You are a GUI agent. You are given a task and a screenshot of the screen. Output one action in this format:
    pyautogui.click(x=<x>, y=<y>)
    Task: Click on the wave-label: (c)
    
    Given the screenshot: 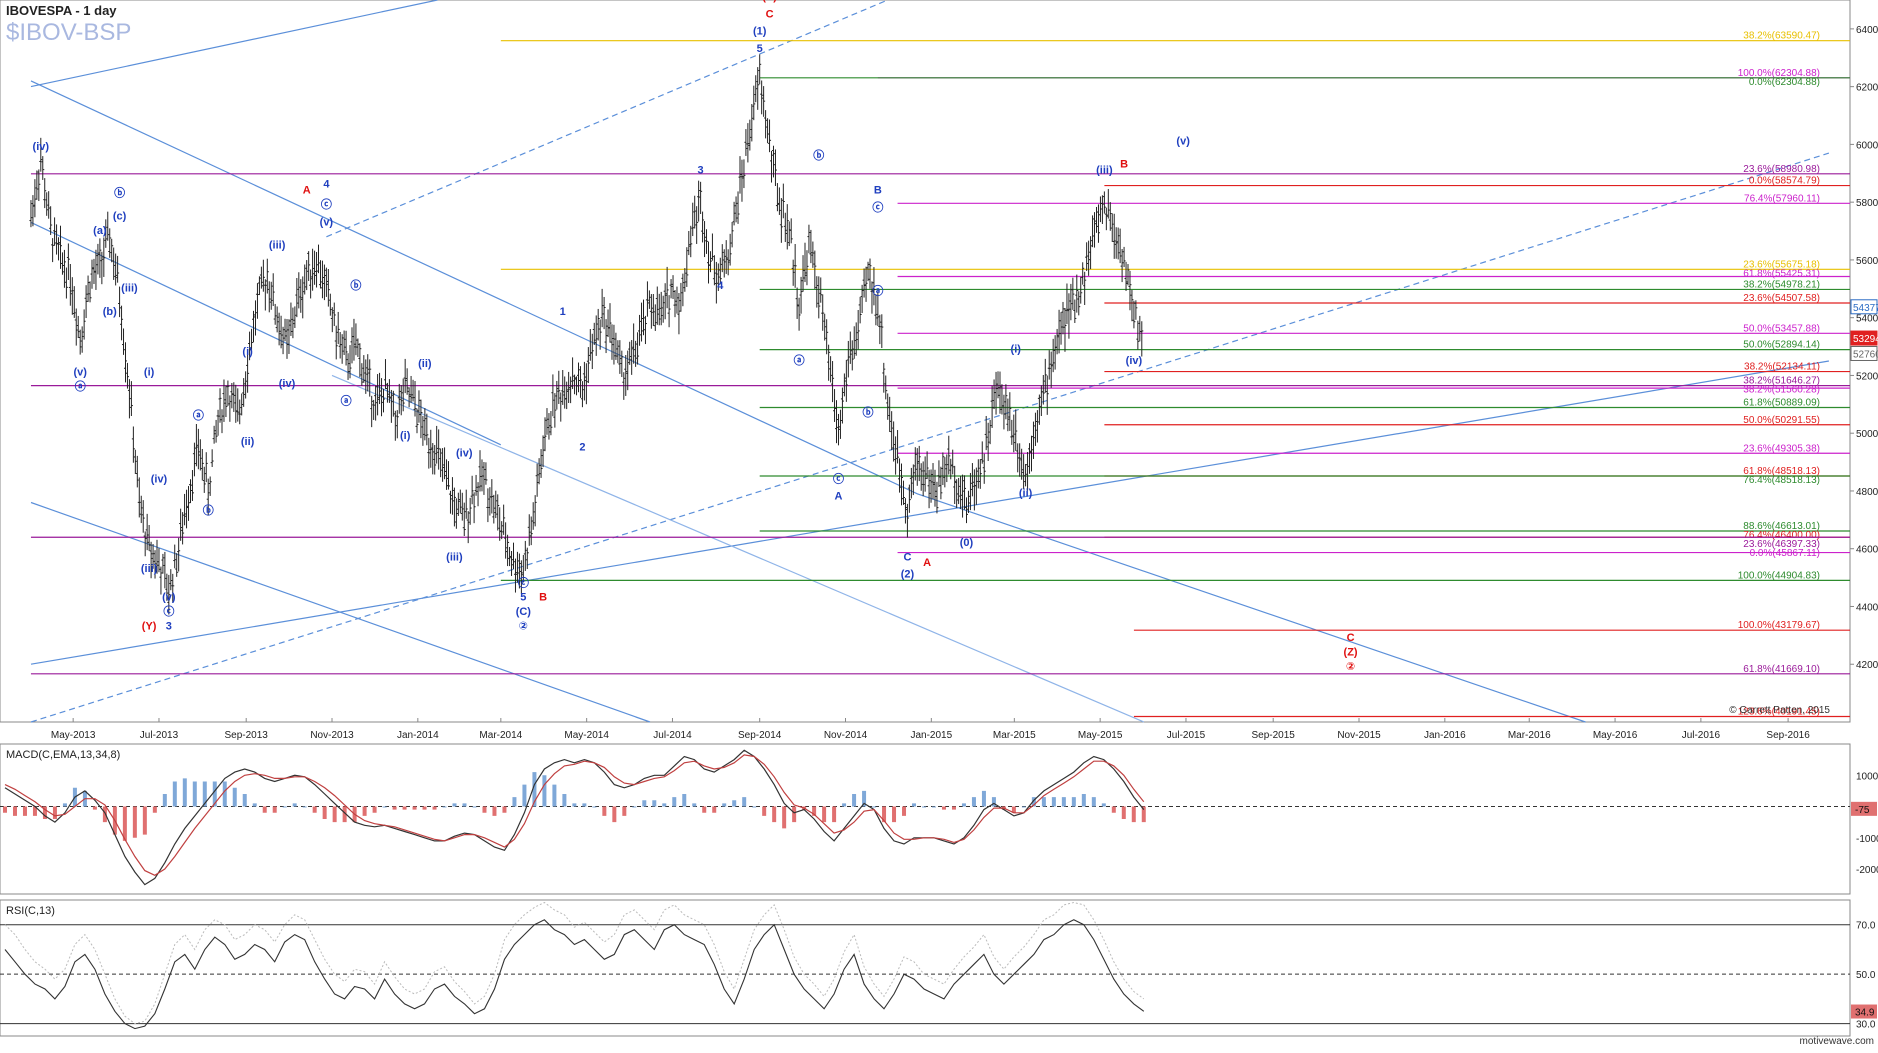 What is the action you would take?
    pyautogui.click(x=120, y=216)
    